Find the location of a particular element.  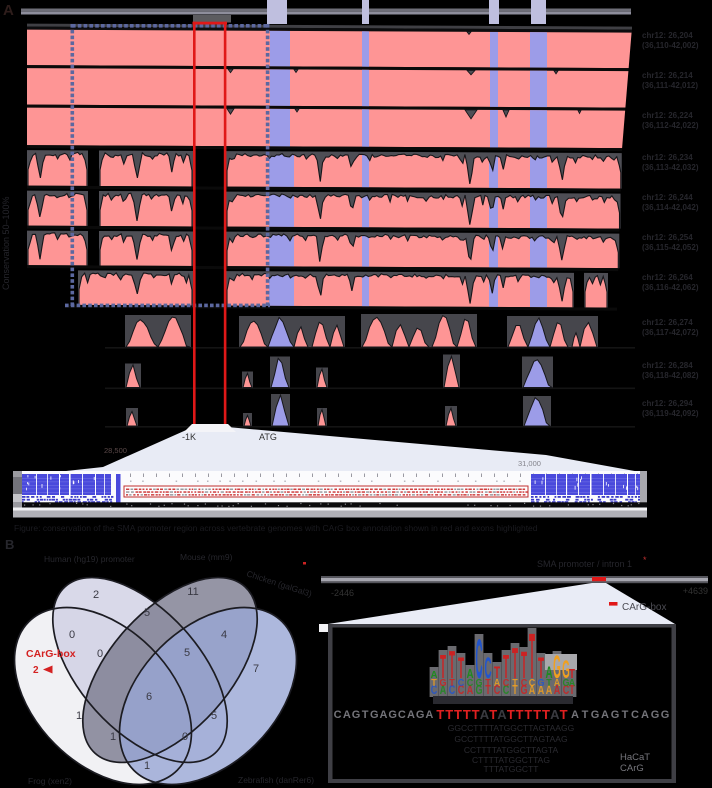

svg-text: (36,116-42,062) is located at coordinates (670, 287).